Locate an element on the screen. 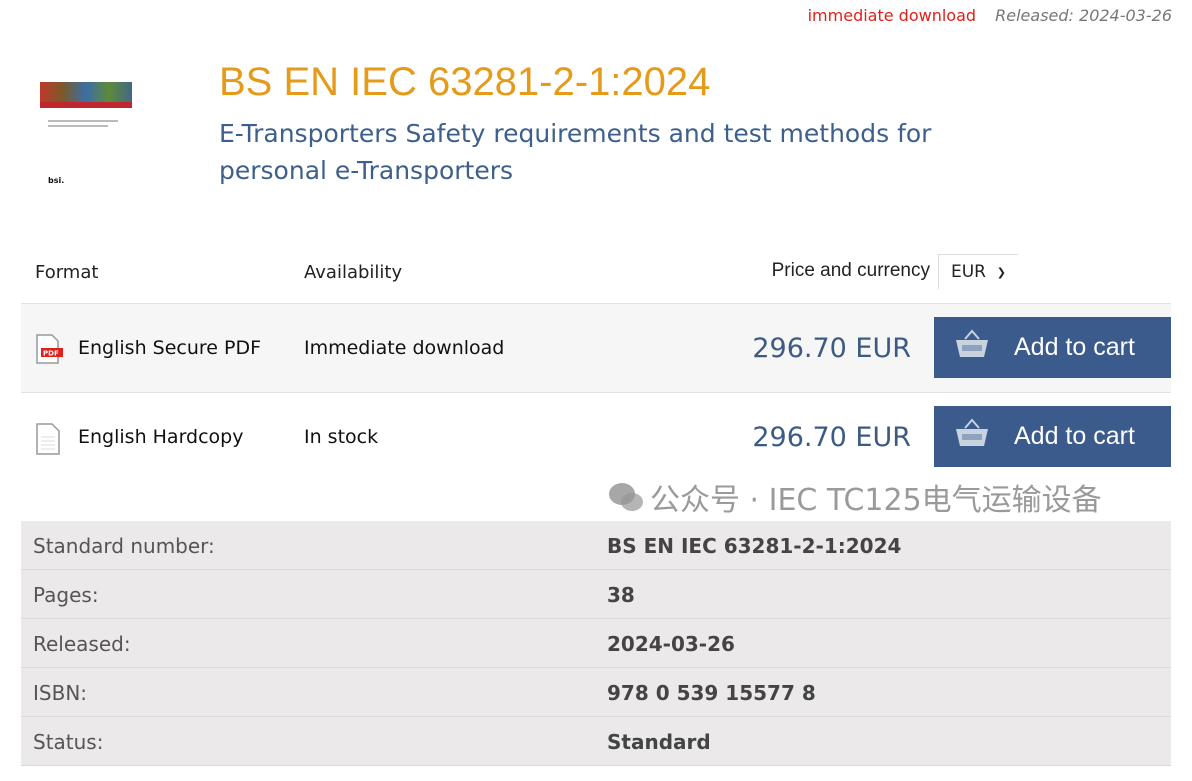  detail-value: 38 is located at coordinates (621, 595).